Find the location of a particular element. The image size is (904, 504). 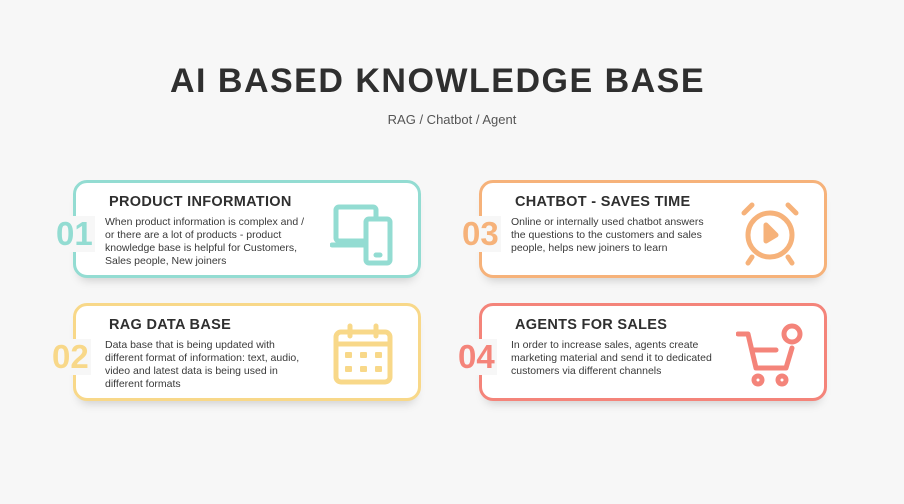

card-heading: AGENTS FOR SALES is located at coordinates (591, 325).